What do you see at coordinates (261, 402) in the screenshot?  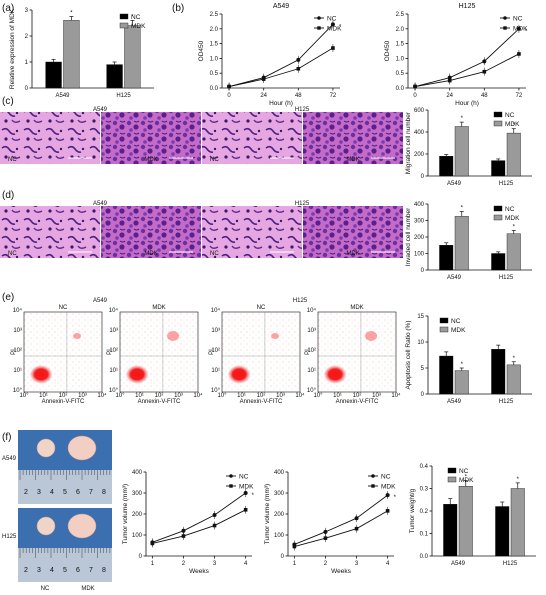 I see `flow-x-axis-label: Annexin-V-FITC` at bounding box center [261, 402].